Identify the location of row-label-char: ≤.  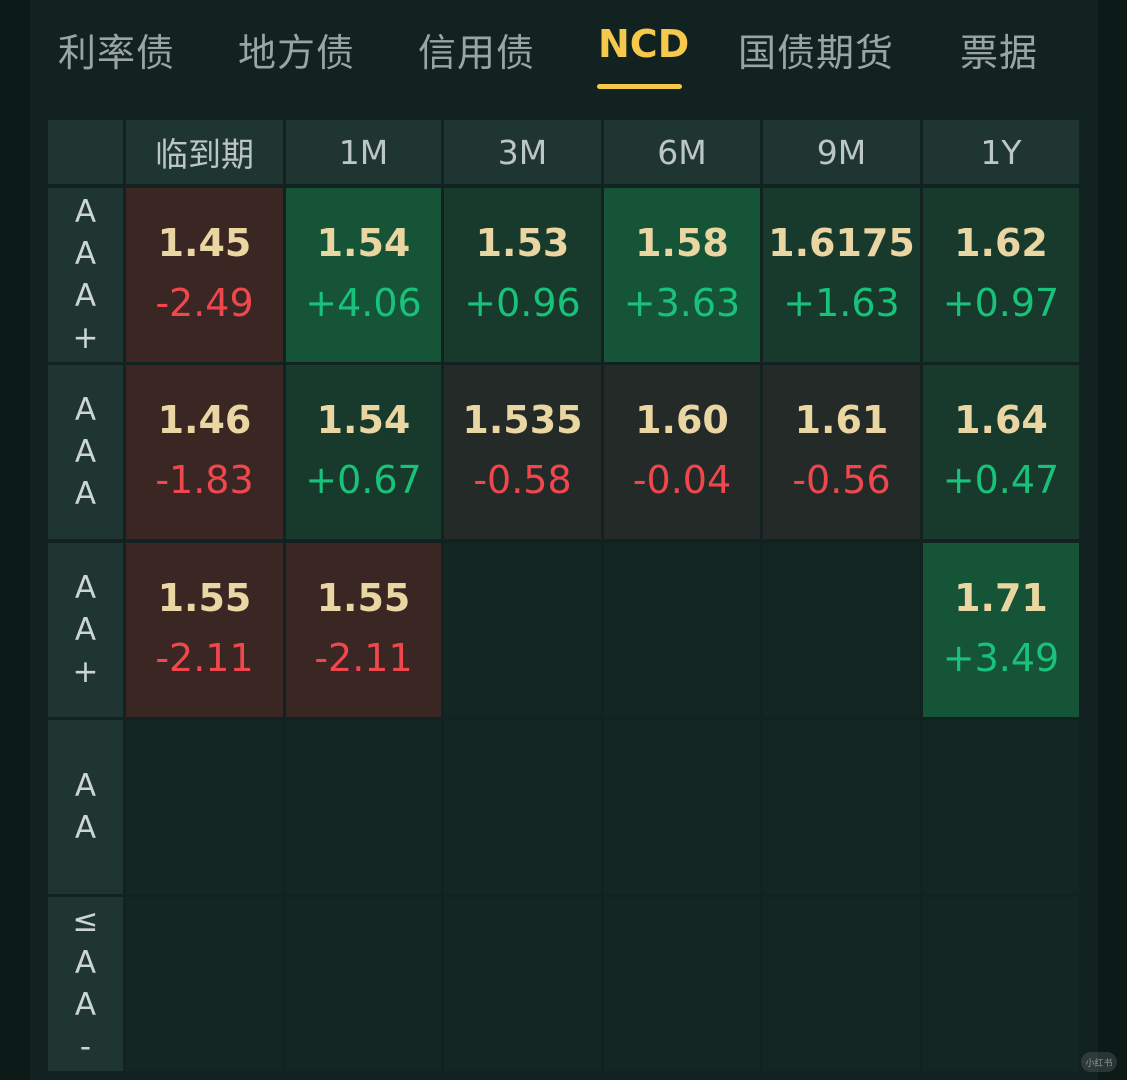
(85, 921).